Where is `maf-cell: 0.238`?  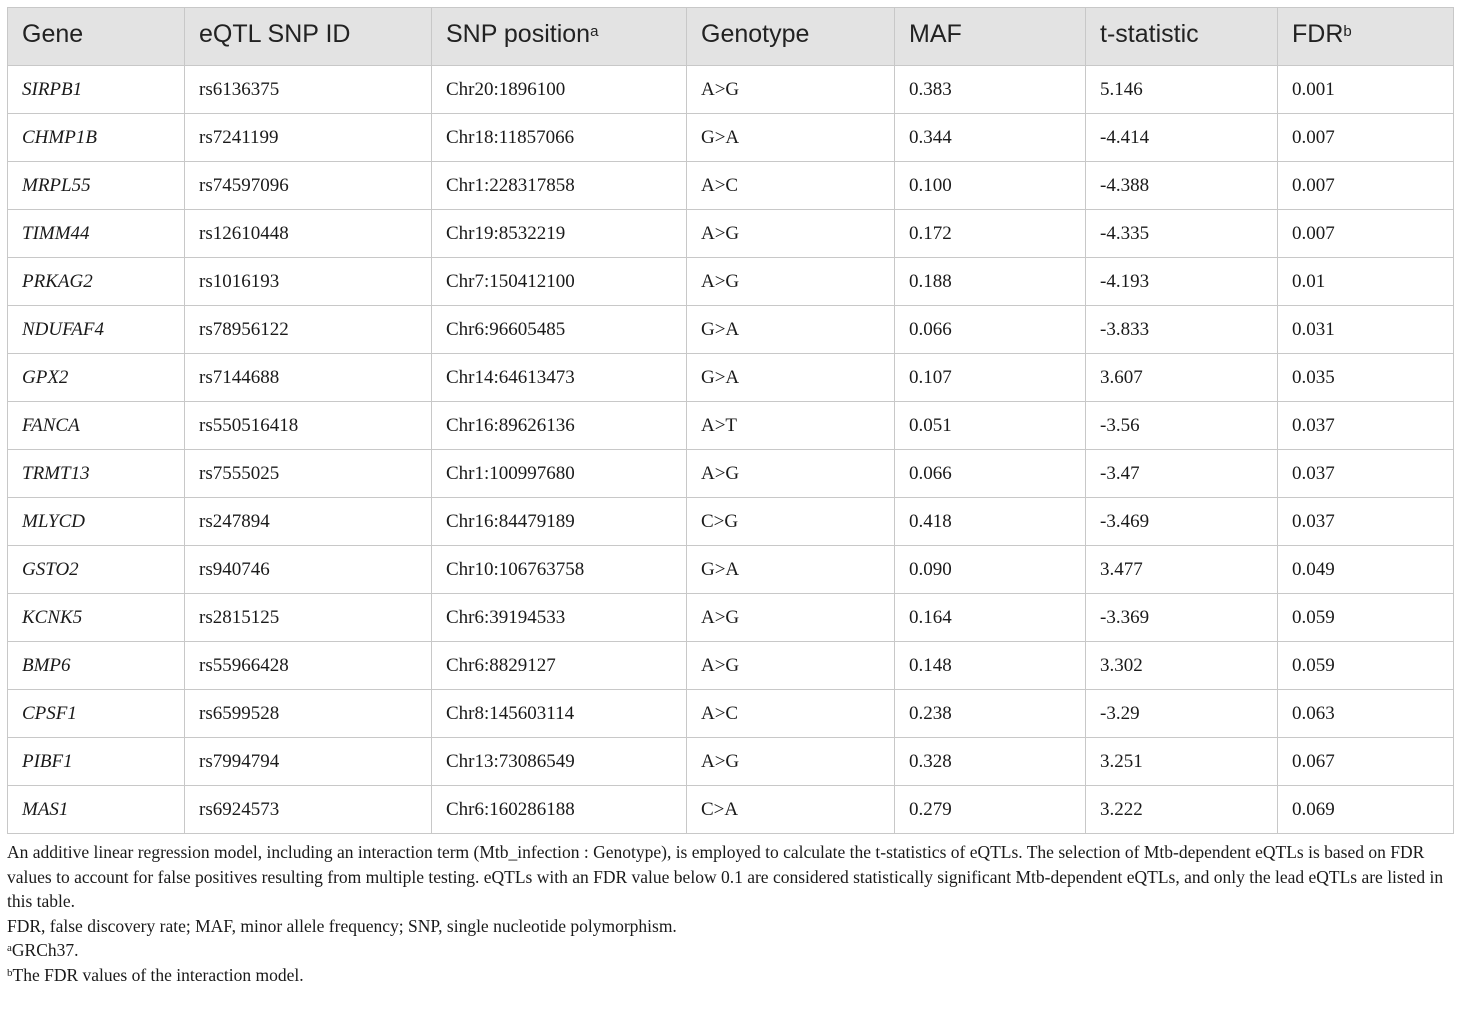 maf-cell: 0.238 is located at coordinates (990, 713).